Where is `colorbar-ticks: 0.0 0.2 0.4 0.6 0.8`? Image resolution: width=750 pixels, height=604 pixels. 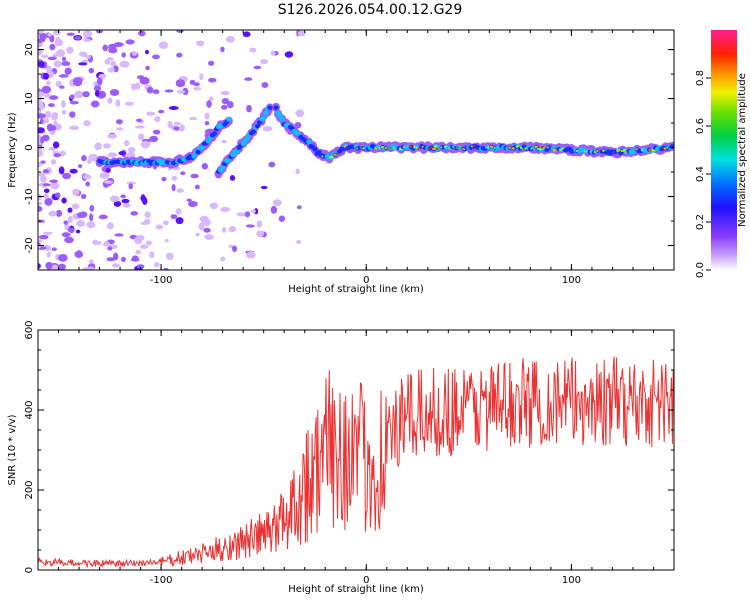 colorbar-ticks: 0.0 0.2 0.4 0.6 0.8 is located at coordinates (703, 174).